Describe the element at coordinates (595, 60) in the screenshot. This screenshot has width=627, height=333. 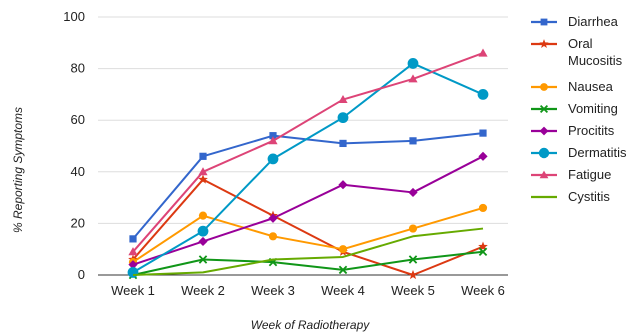
I see `legend-label: Mucositis` at that location.